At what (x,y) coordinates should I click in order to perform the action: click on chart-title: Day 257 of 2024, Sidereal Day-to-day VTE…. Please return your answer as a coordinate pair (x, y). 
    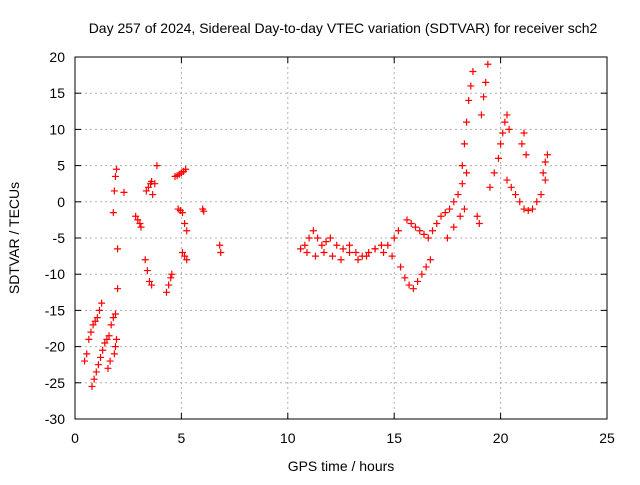
    Looking at the image, I should click on (343, 28).